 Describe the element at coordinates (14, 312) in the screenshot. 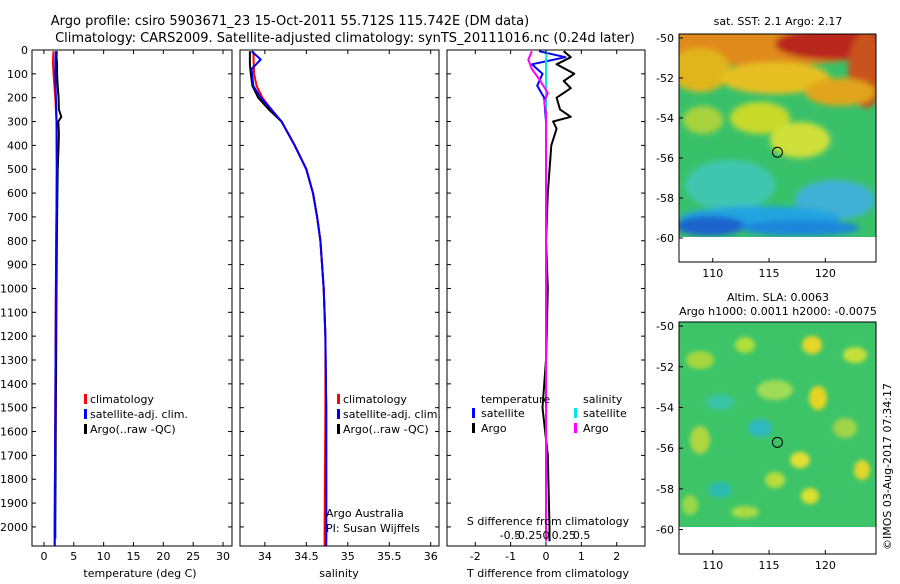

I see `y-tick-label: 1100` at that location.